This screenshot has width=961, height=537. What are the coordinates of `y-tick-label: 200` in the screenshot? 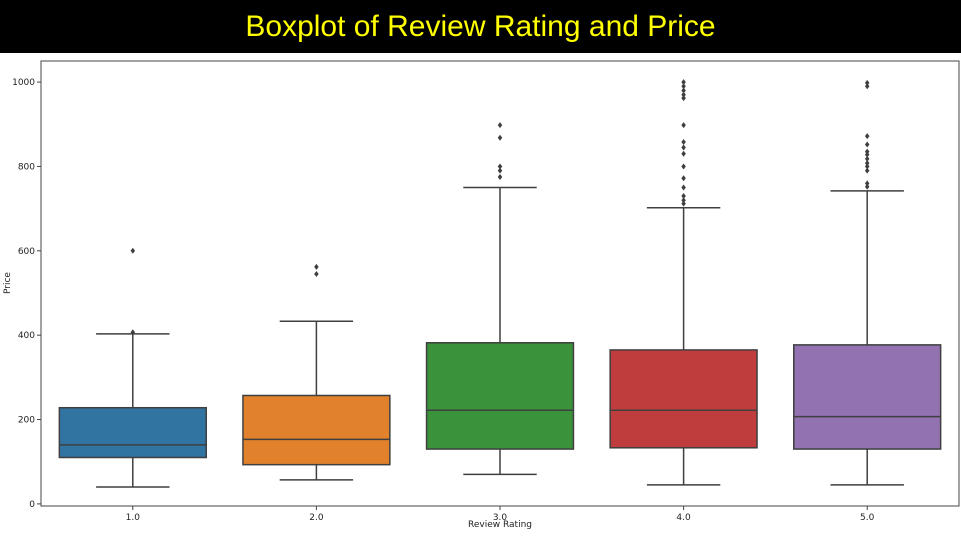 It's located at (26, 421).